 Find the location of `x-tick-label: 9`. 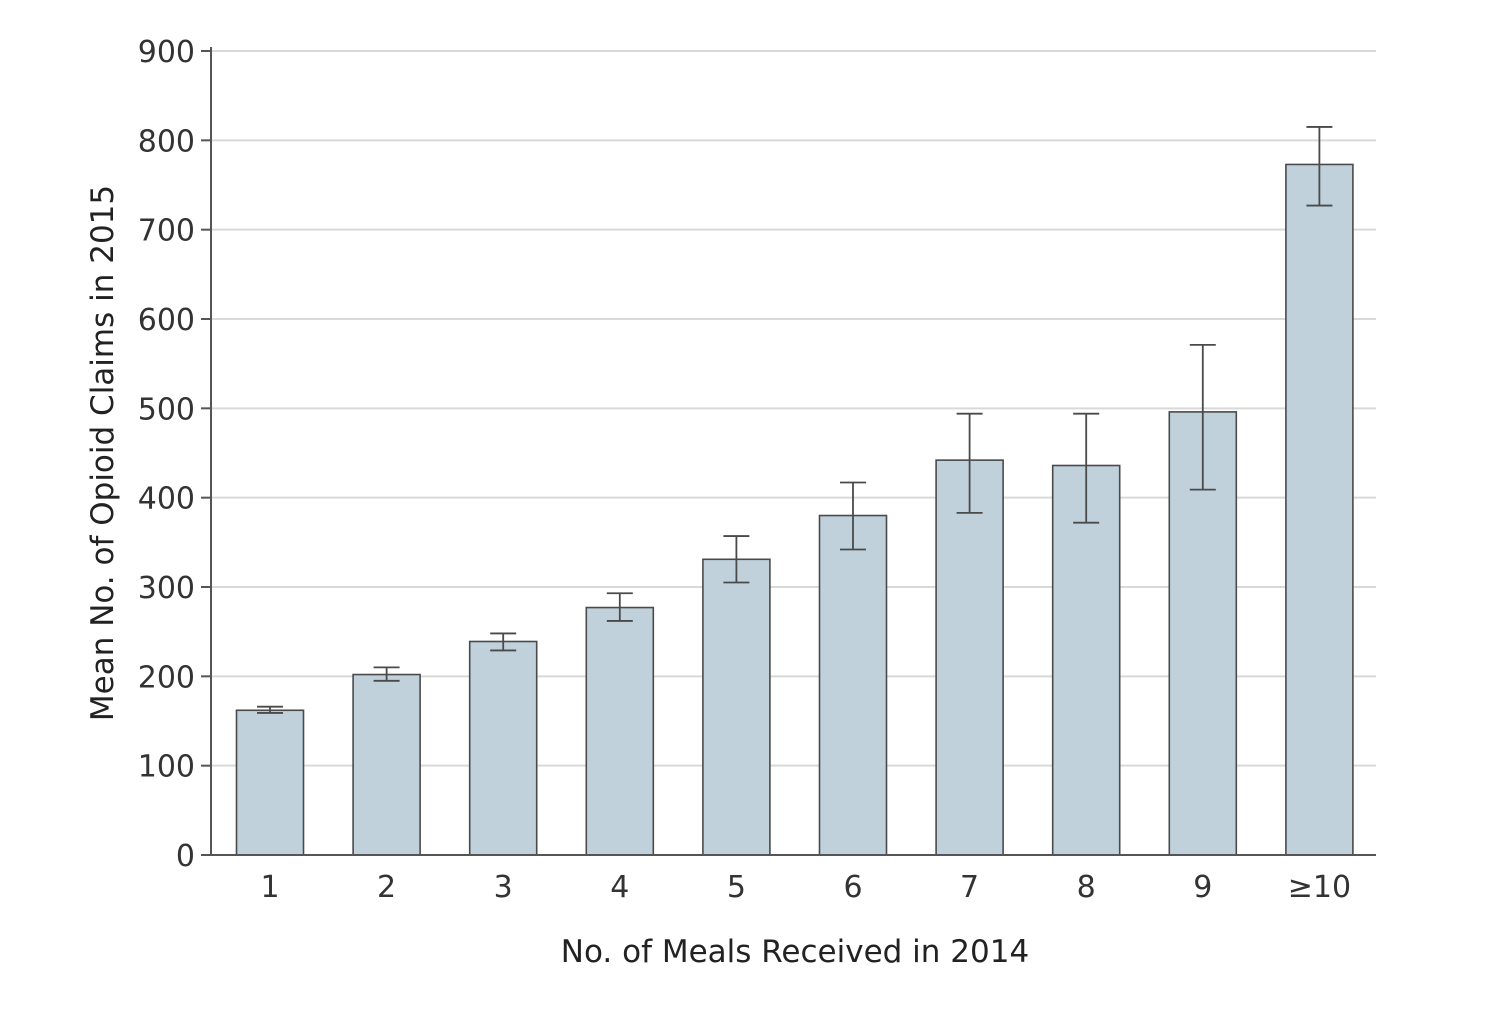

x-tick-label: 9 is located at coordinates (1202, 887).